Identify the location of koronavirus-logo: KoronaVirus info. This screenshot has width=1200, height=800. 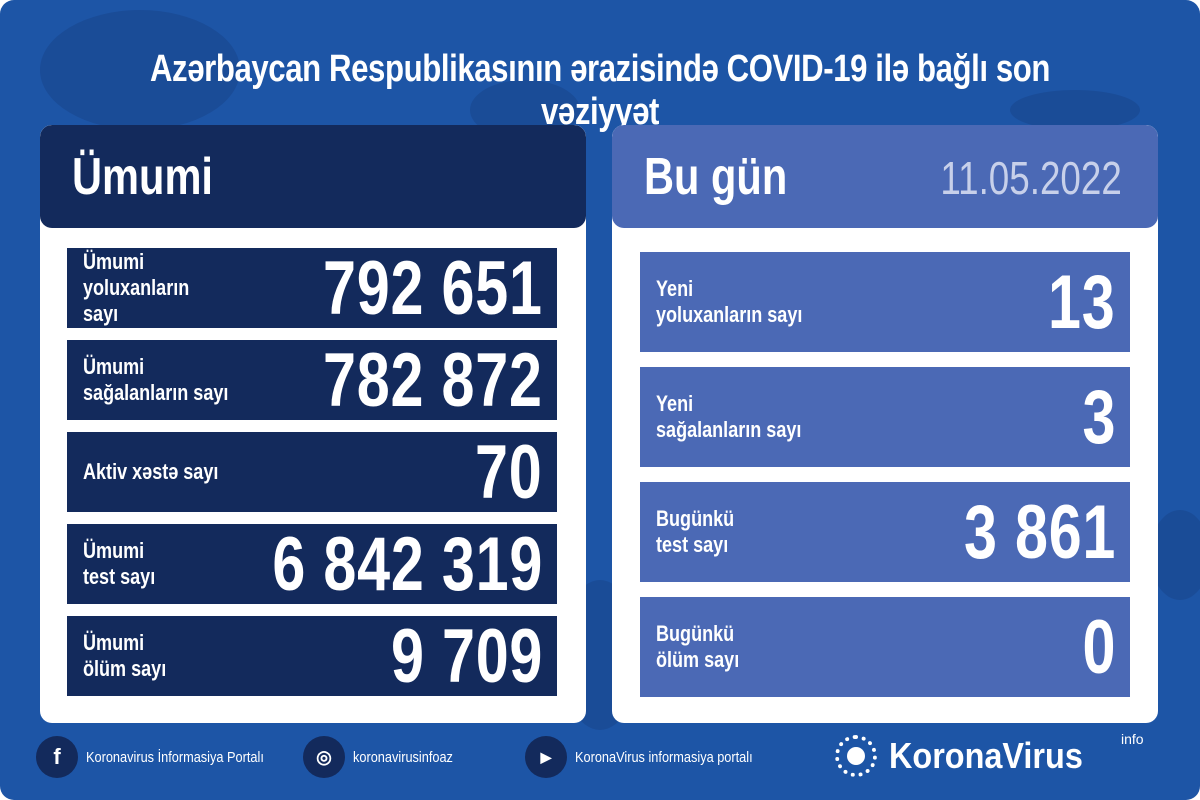
(989, 754).